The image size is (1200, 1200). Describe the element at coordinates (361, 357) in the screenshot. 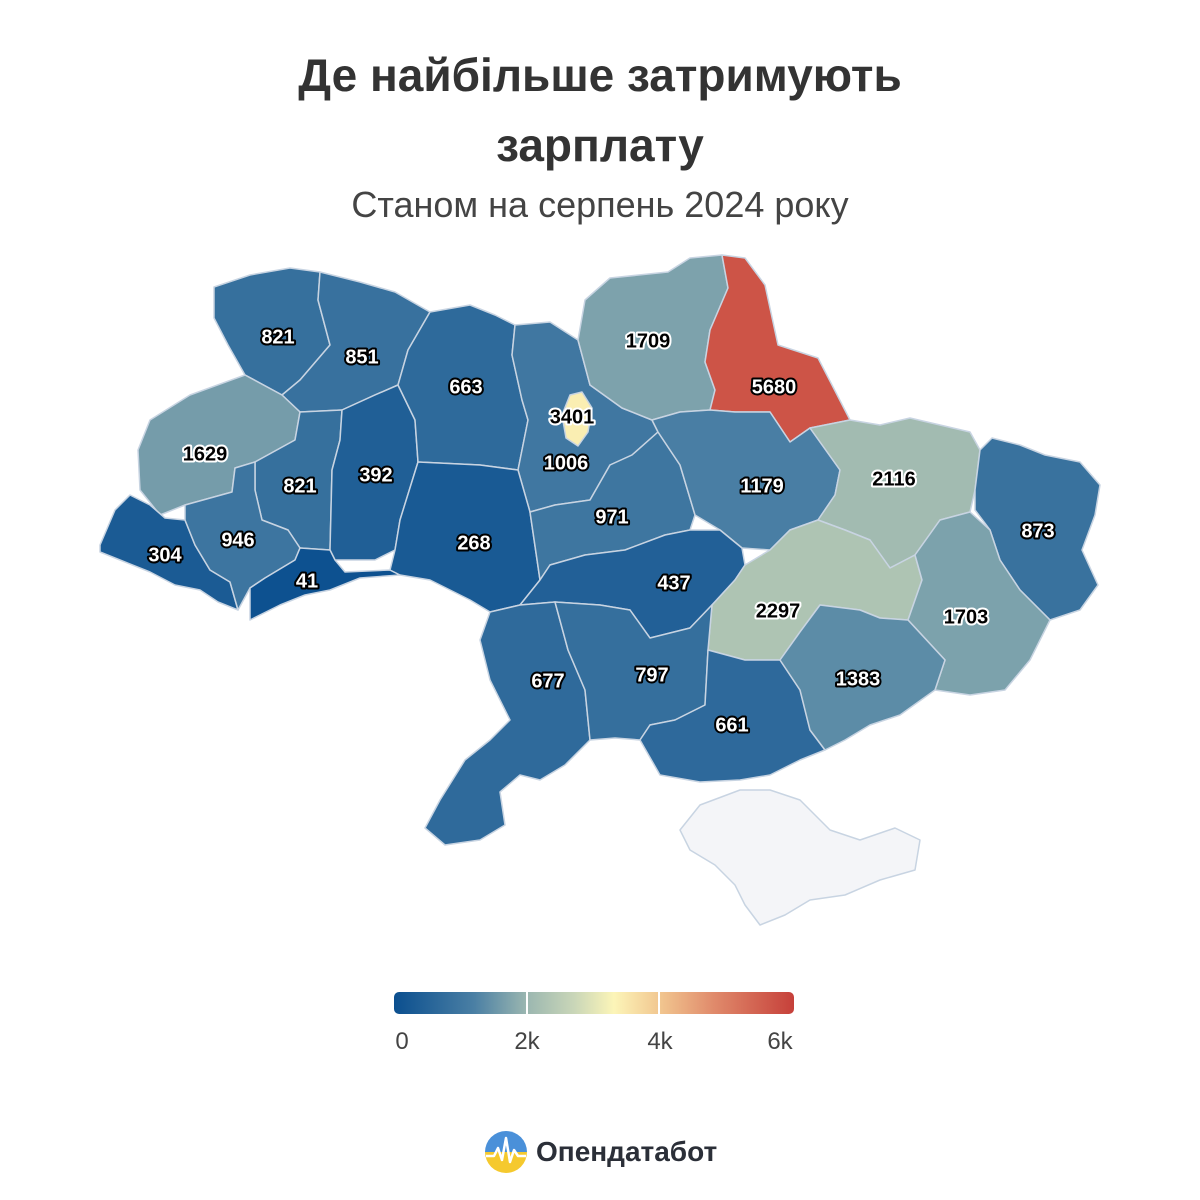

I see `label-rivne: 851` at that location.